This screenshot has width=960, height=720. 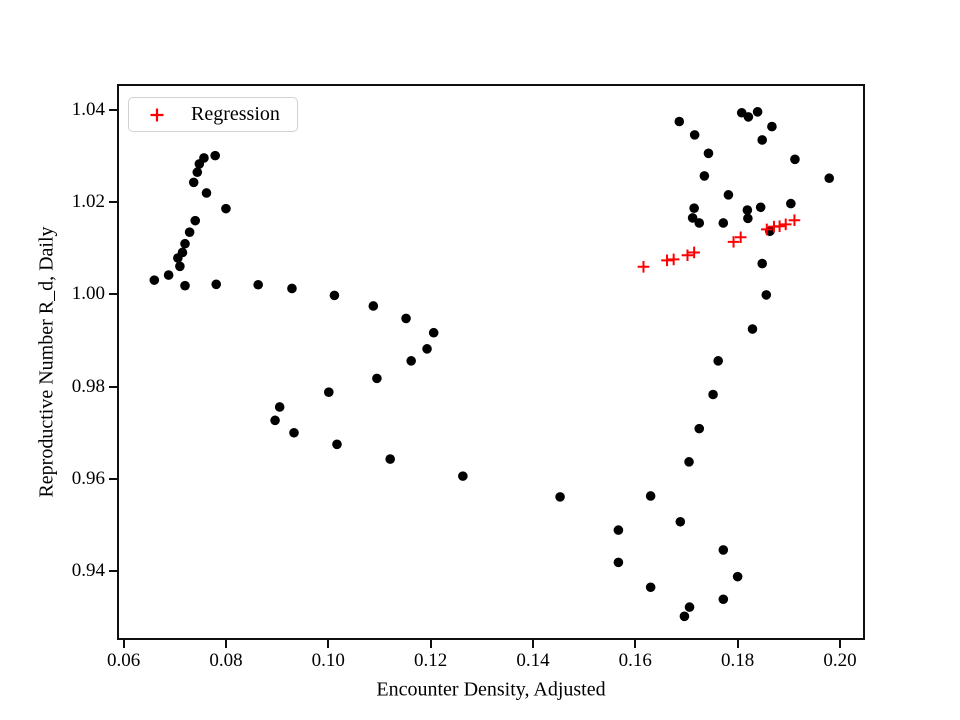 What do you see at coordinates (738, 660) in the screenshot?
I see `x-tick-label: 0.18` at bounding box center [738, 660].